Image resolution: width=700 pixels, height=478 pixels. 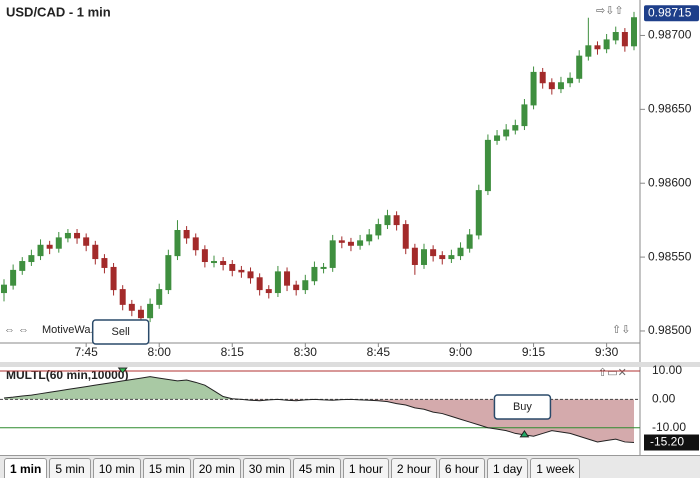 What do you see at coordinates (86, 352) in the screenshot?
I see `x-tick-label: 7:45` at bounding box center [86, 352].